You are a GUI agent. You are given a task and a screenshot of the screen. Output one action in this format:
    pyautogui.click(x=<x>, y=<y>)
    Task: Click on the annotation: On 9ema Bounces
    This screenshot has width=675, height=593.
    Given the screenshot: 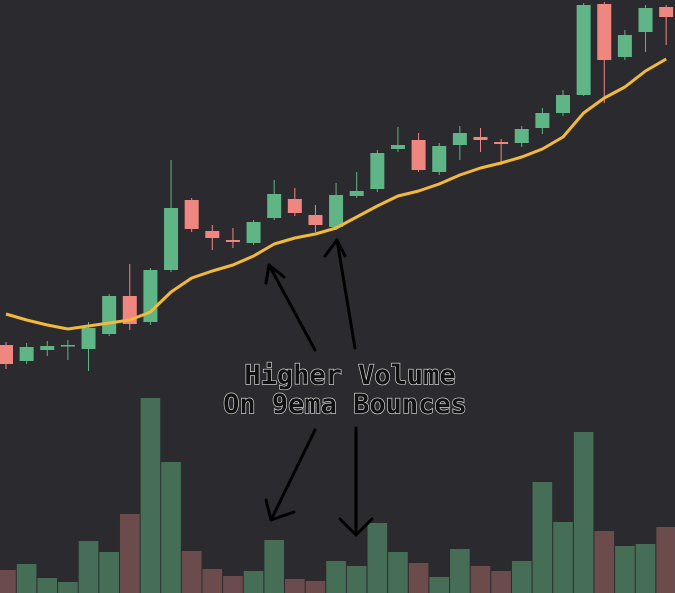 What is the action you would take?
    pyautogui.click(x=345, y=404)
    